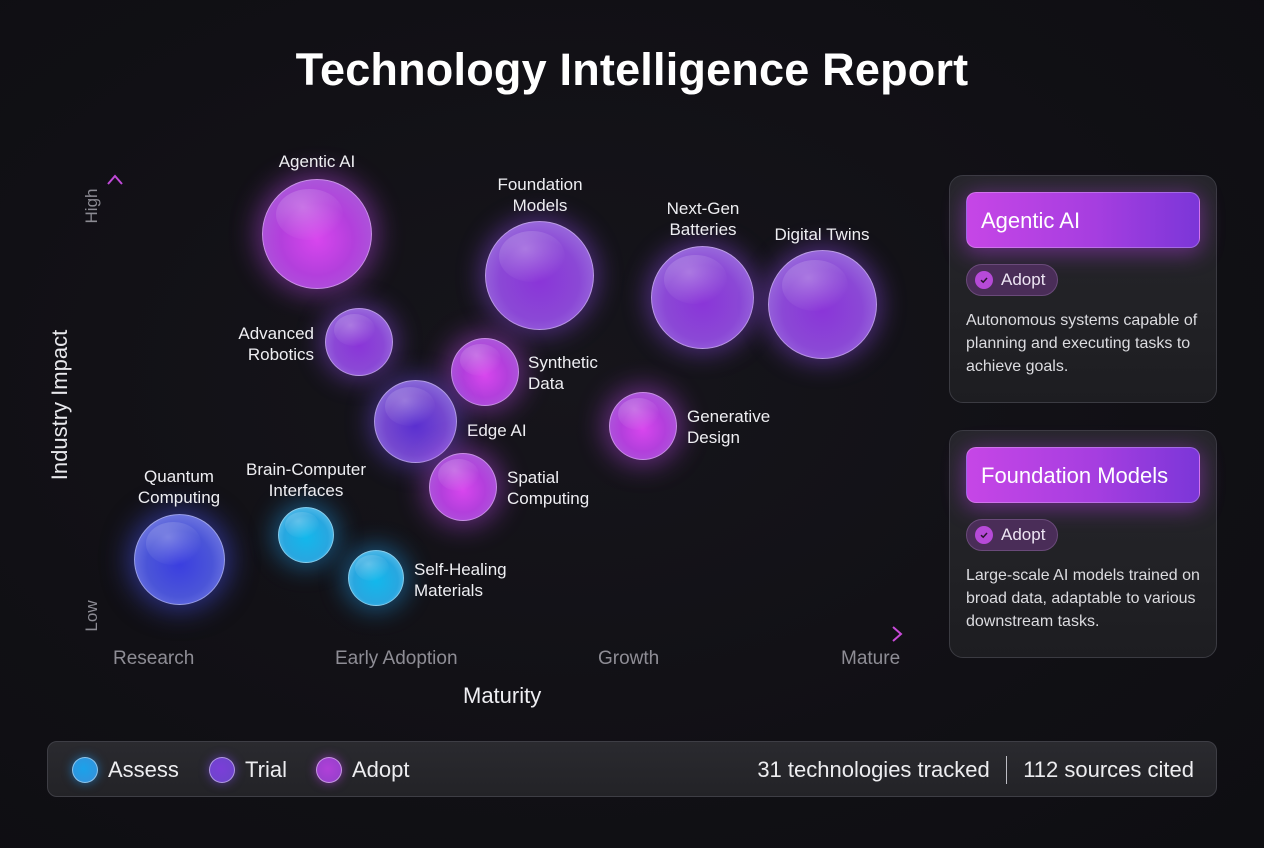  I want to click on y-tick-high: High, so click(91, 206).